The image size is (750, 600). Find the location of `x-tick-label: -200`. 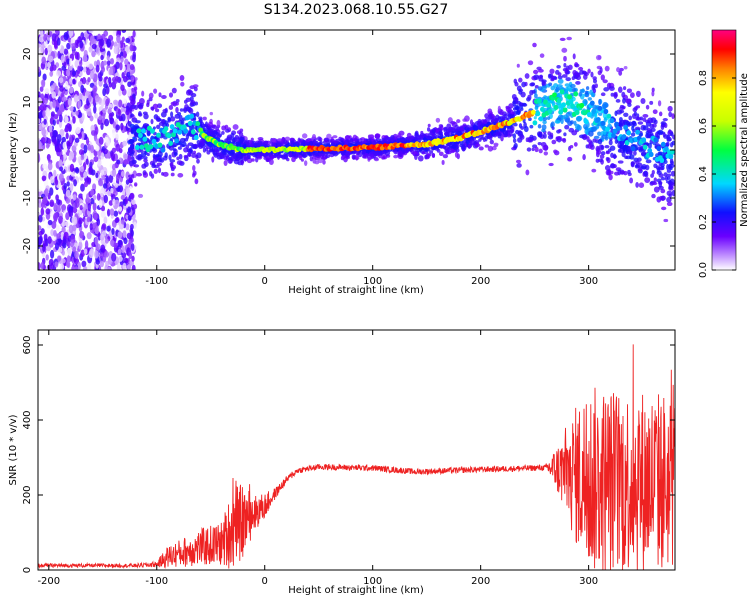

x-tick-label: -200 is located at coordinates (48, 281).